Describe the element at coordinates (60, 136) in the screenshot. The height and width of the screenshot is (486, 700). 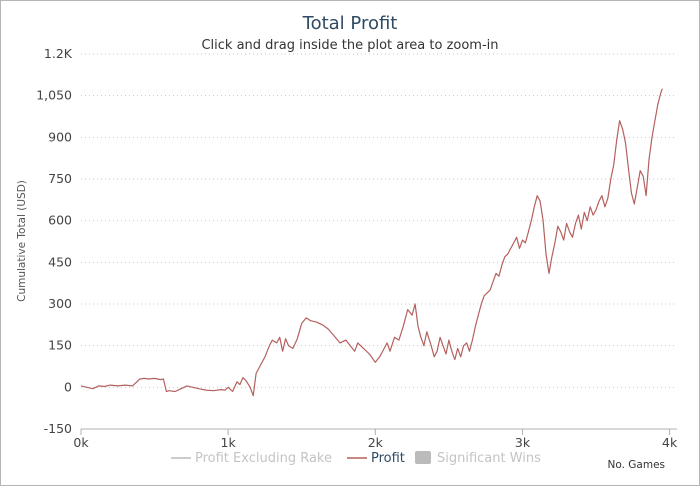
I see `y-tick-label: 900` at that location.